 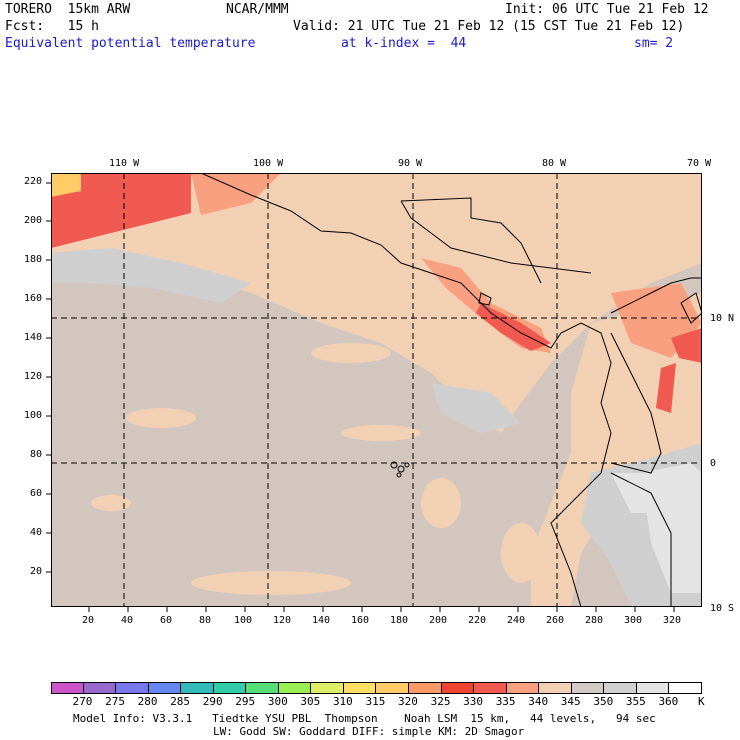 What do you see at coordinates (477, 620) in the screenshot?
I see `x-tick-220: 220` at bounding box center [477, 620].